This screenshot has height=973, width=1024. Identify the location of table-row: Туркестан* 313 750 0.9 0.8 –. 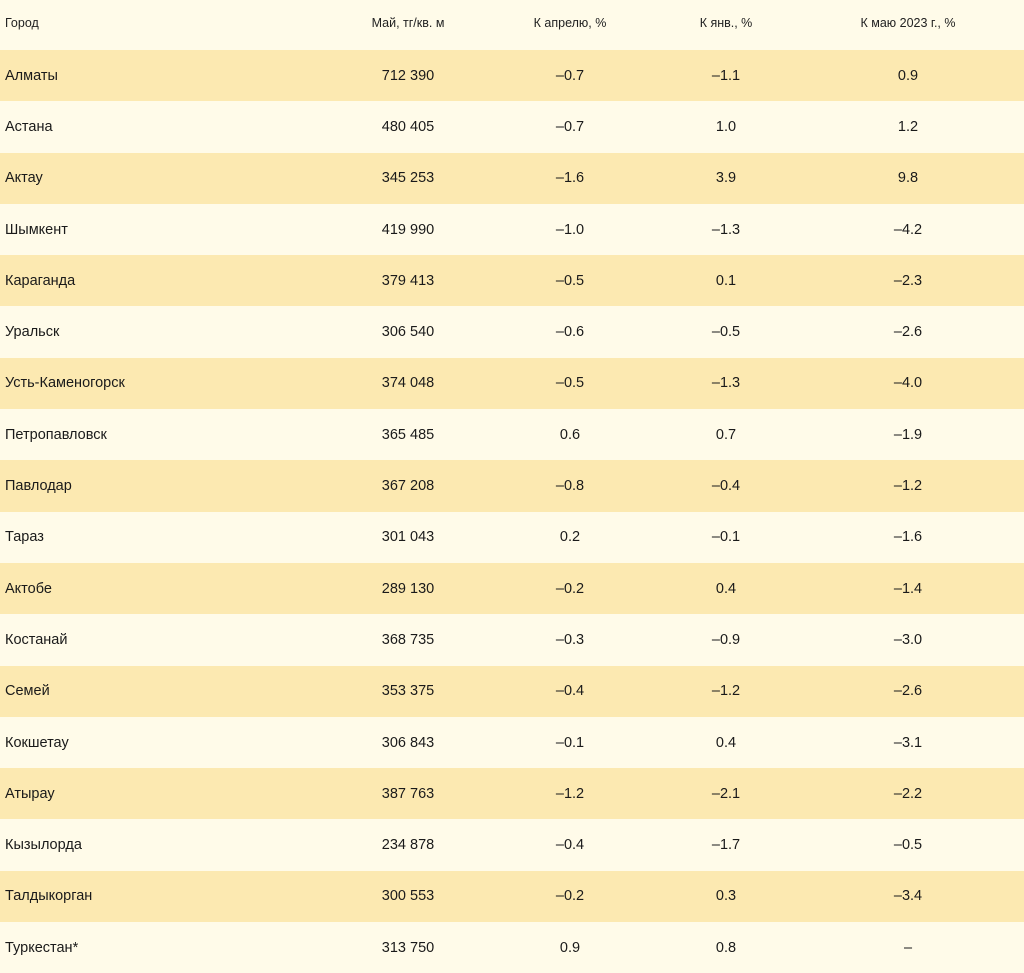
(512, 947).